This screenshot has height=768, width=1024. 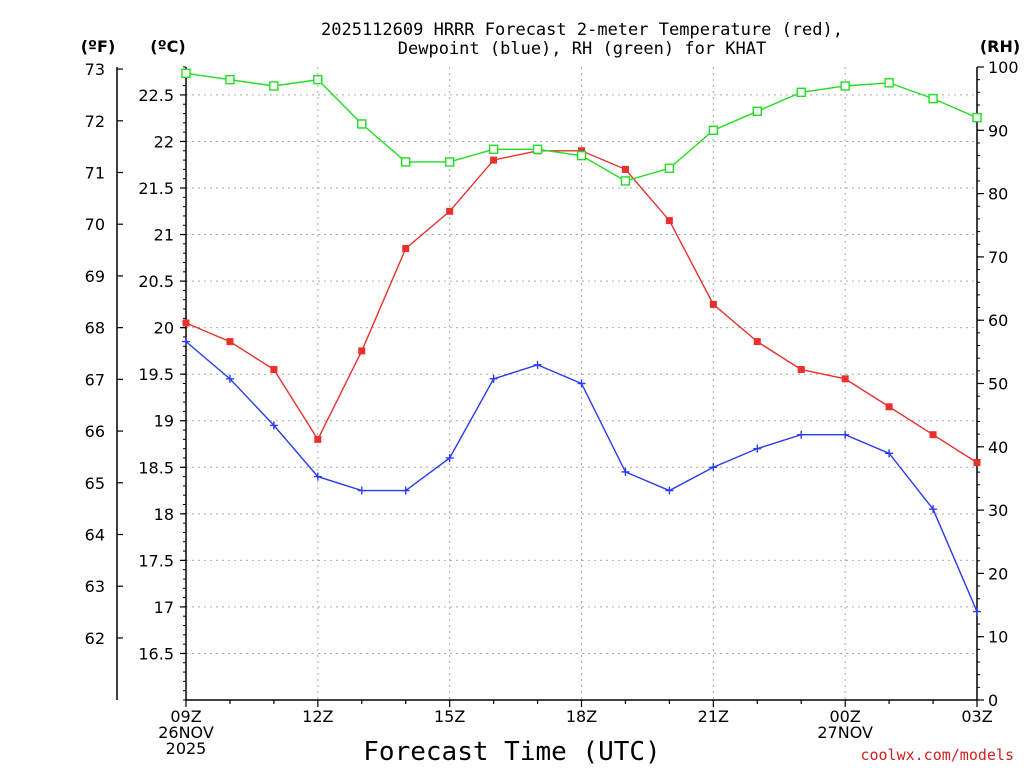 What do you see at coordinates (156, 467) in the screenshot?
I see `celsius-tick-label: 18.5` at bounding box center [156, 467].